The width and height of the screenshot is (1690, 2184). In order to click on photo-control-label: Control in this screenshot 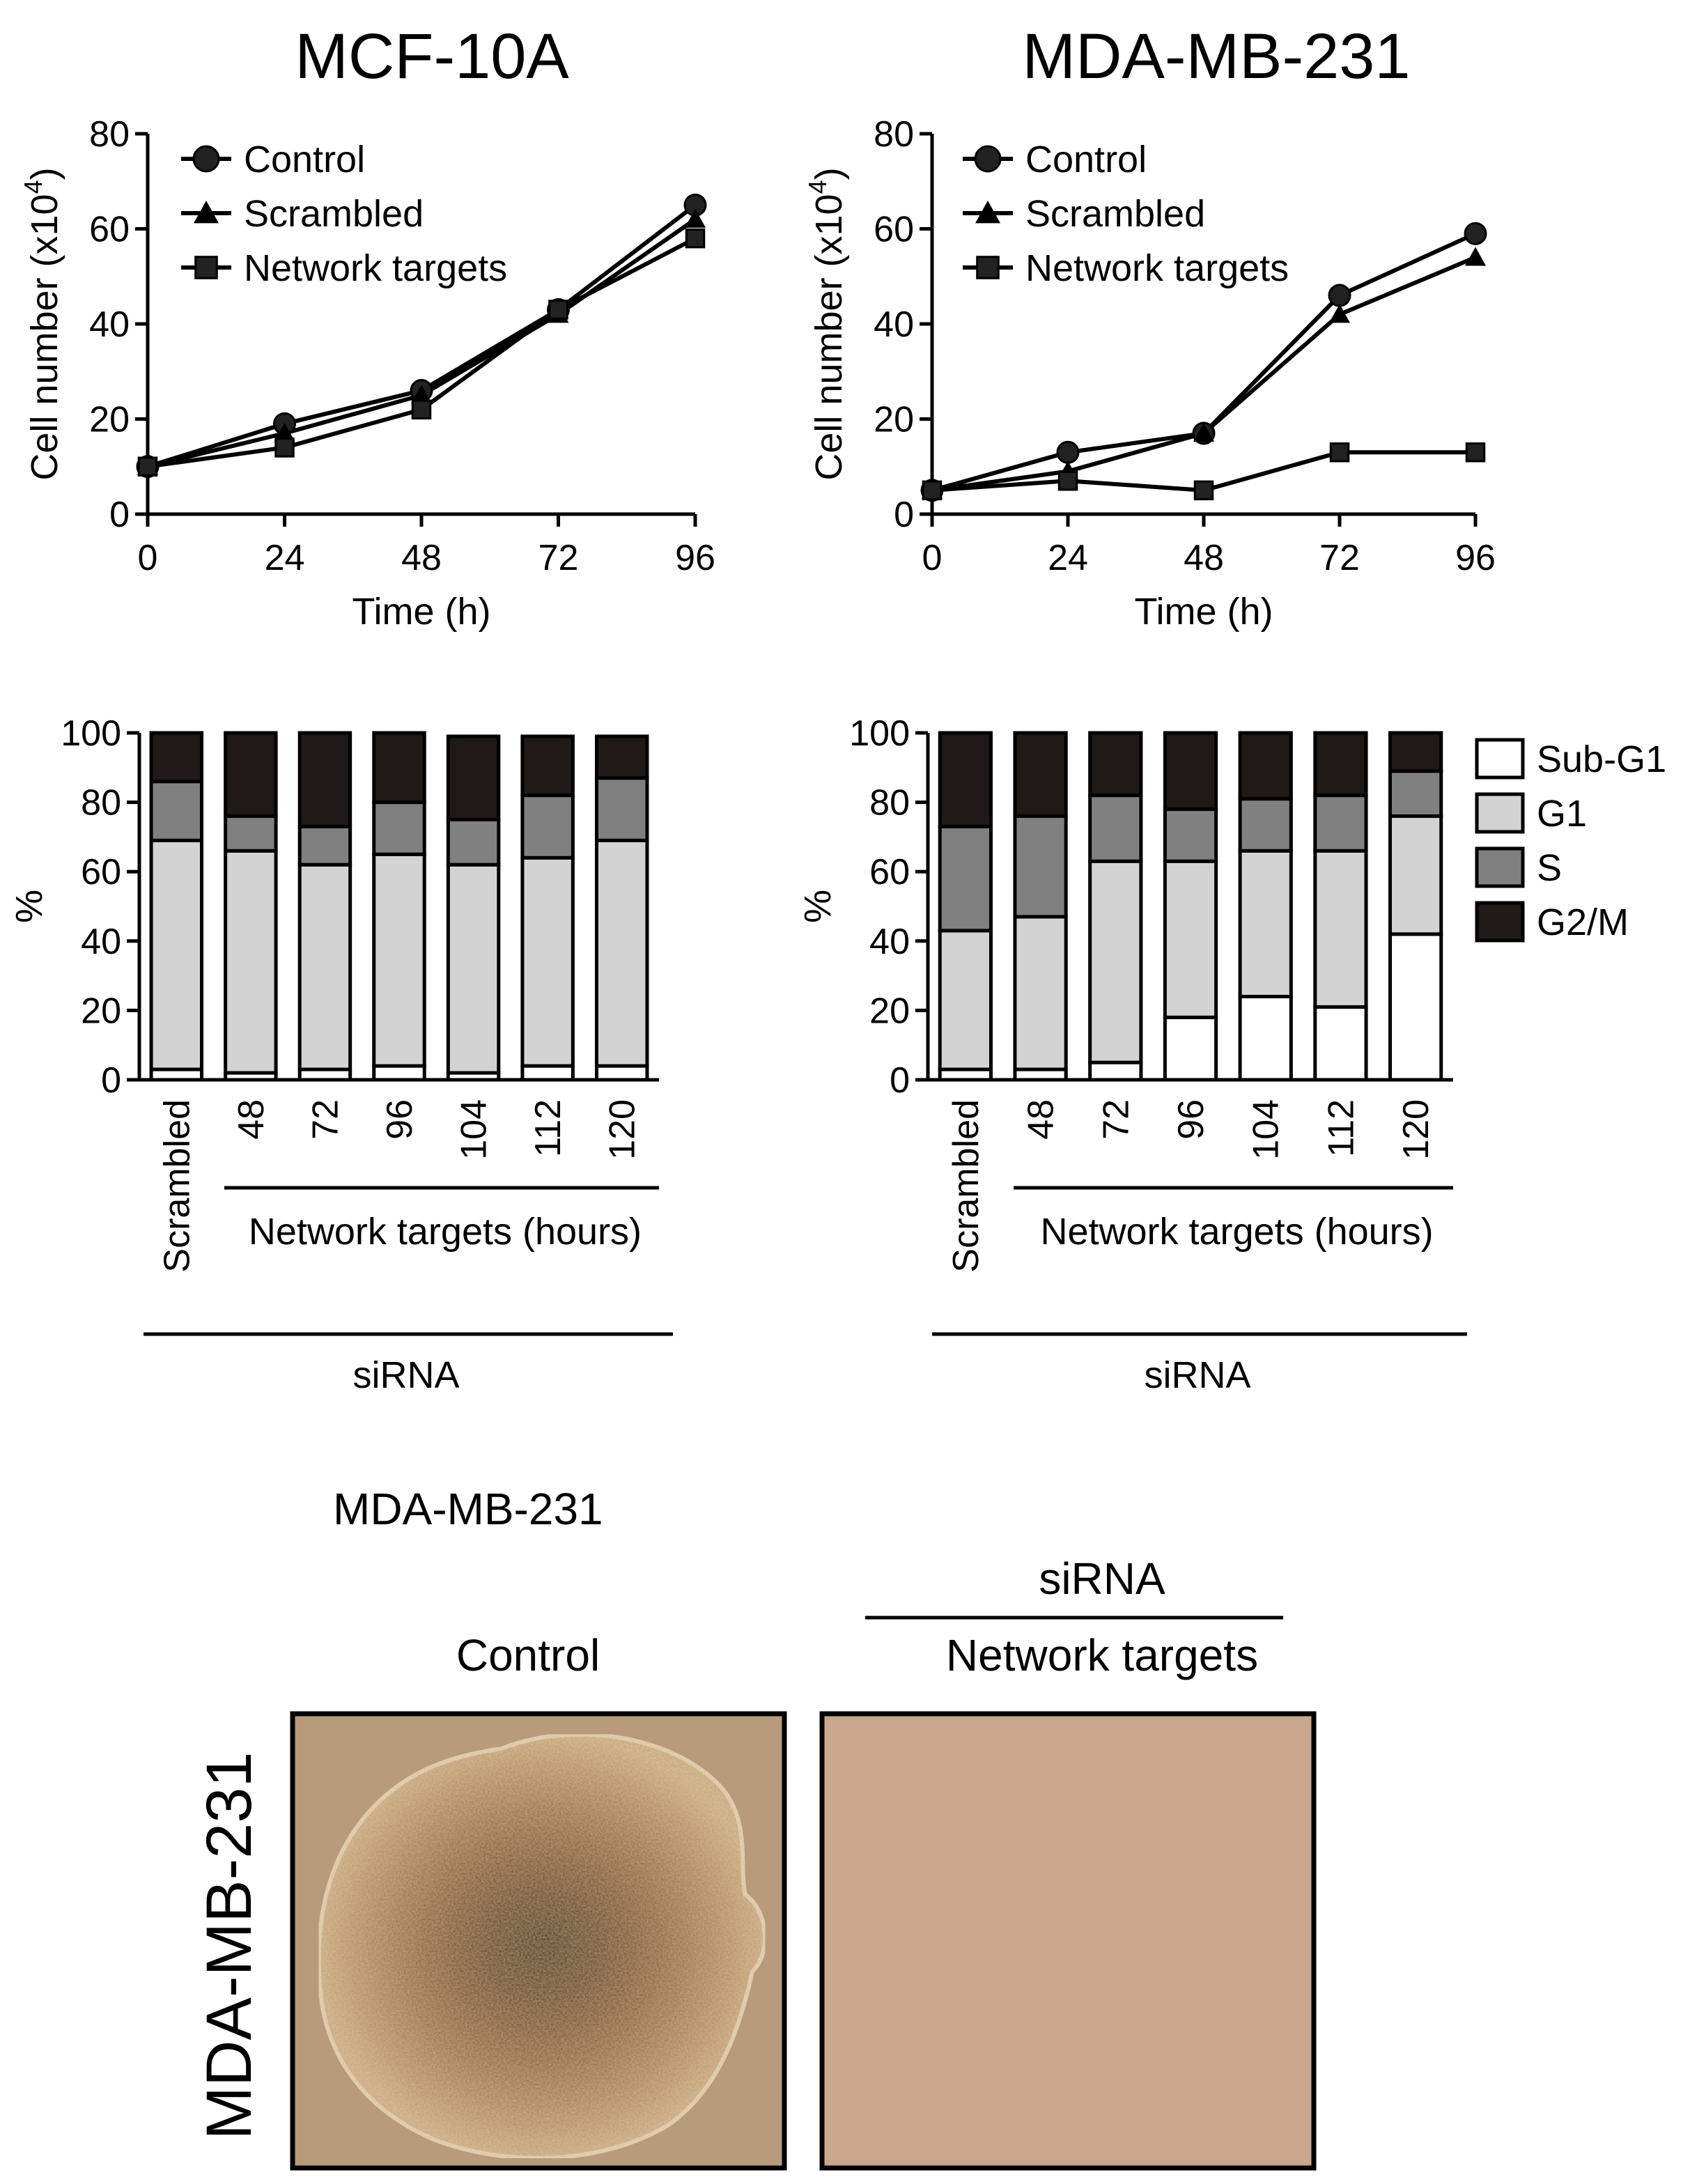, I will do `click(528, 1655)`.